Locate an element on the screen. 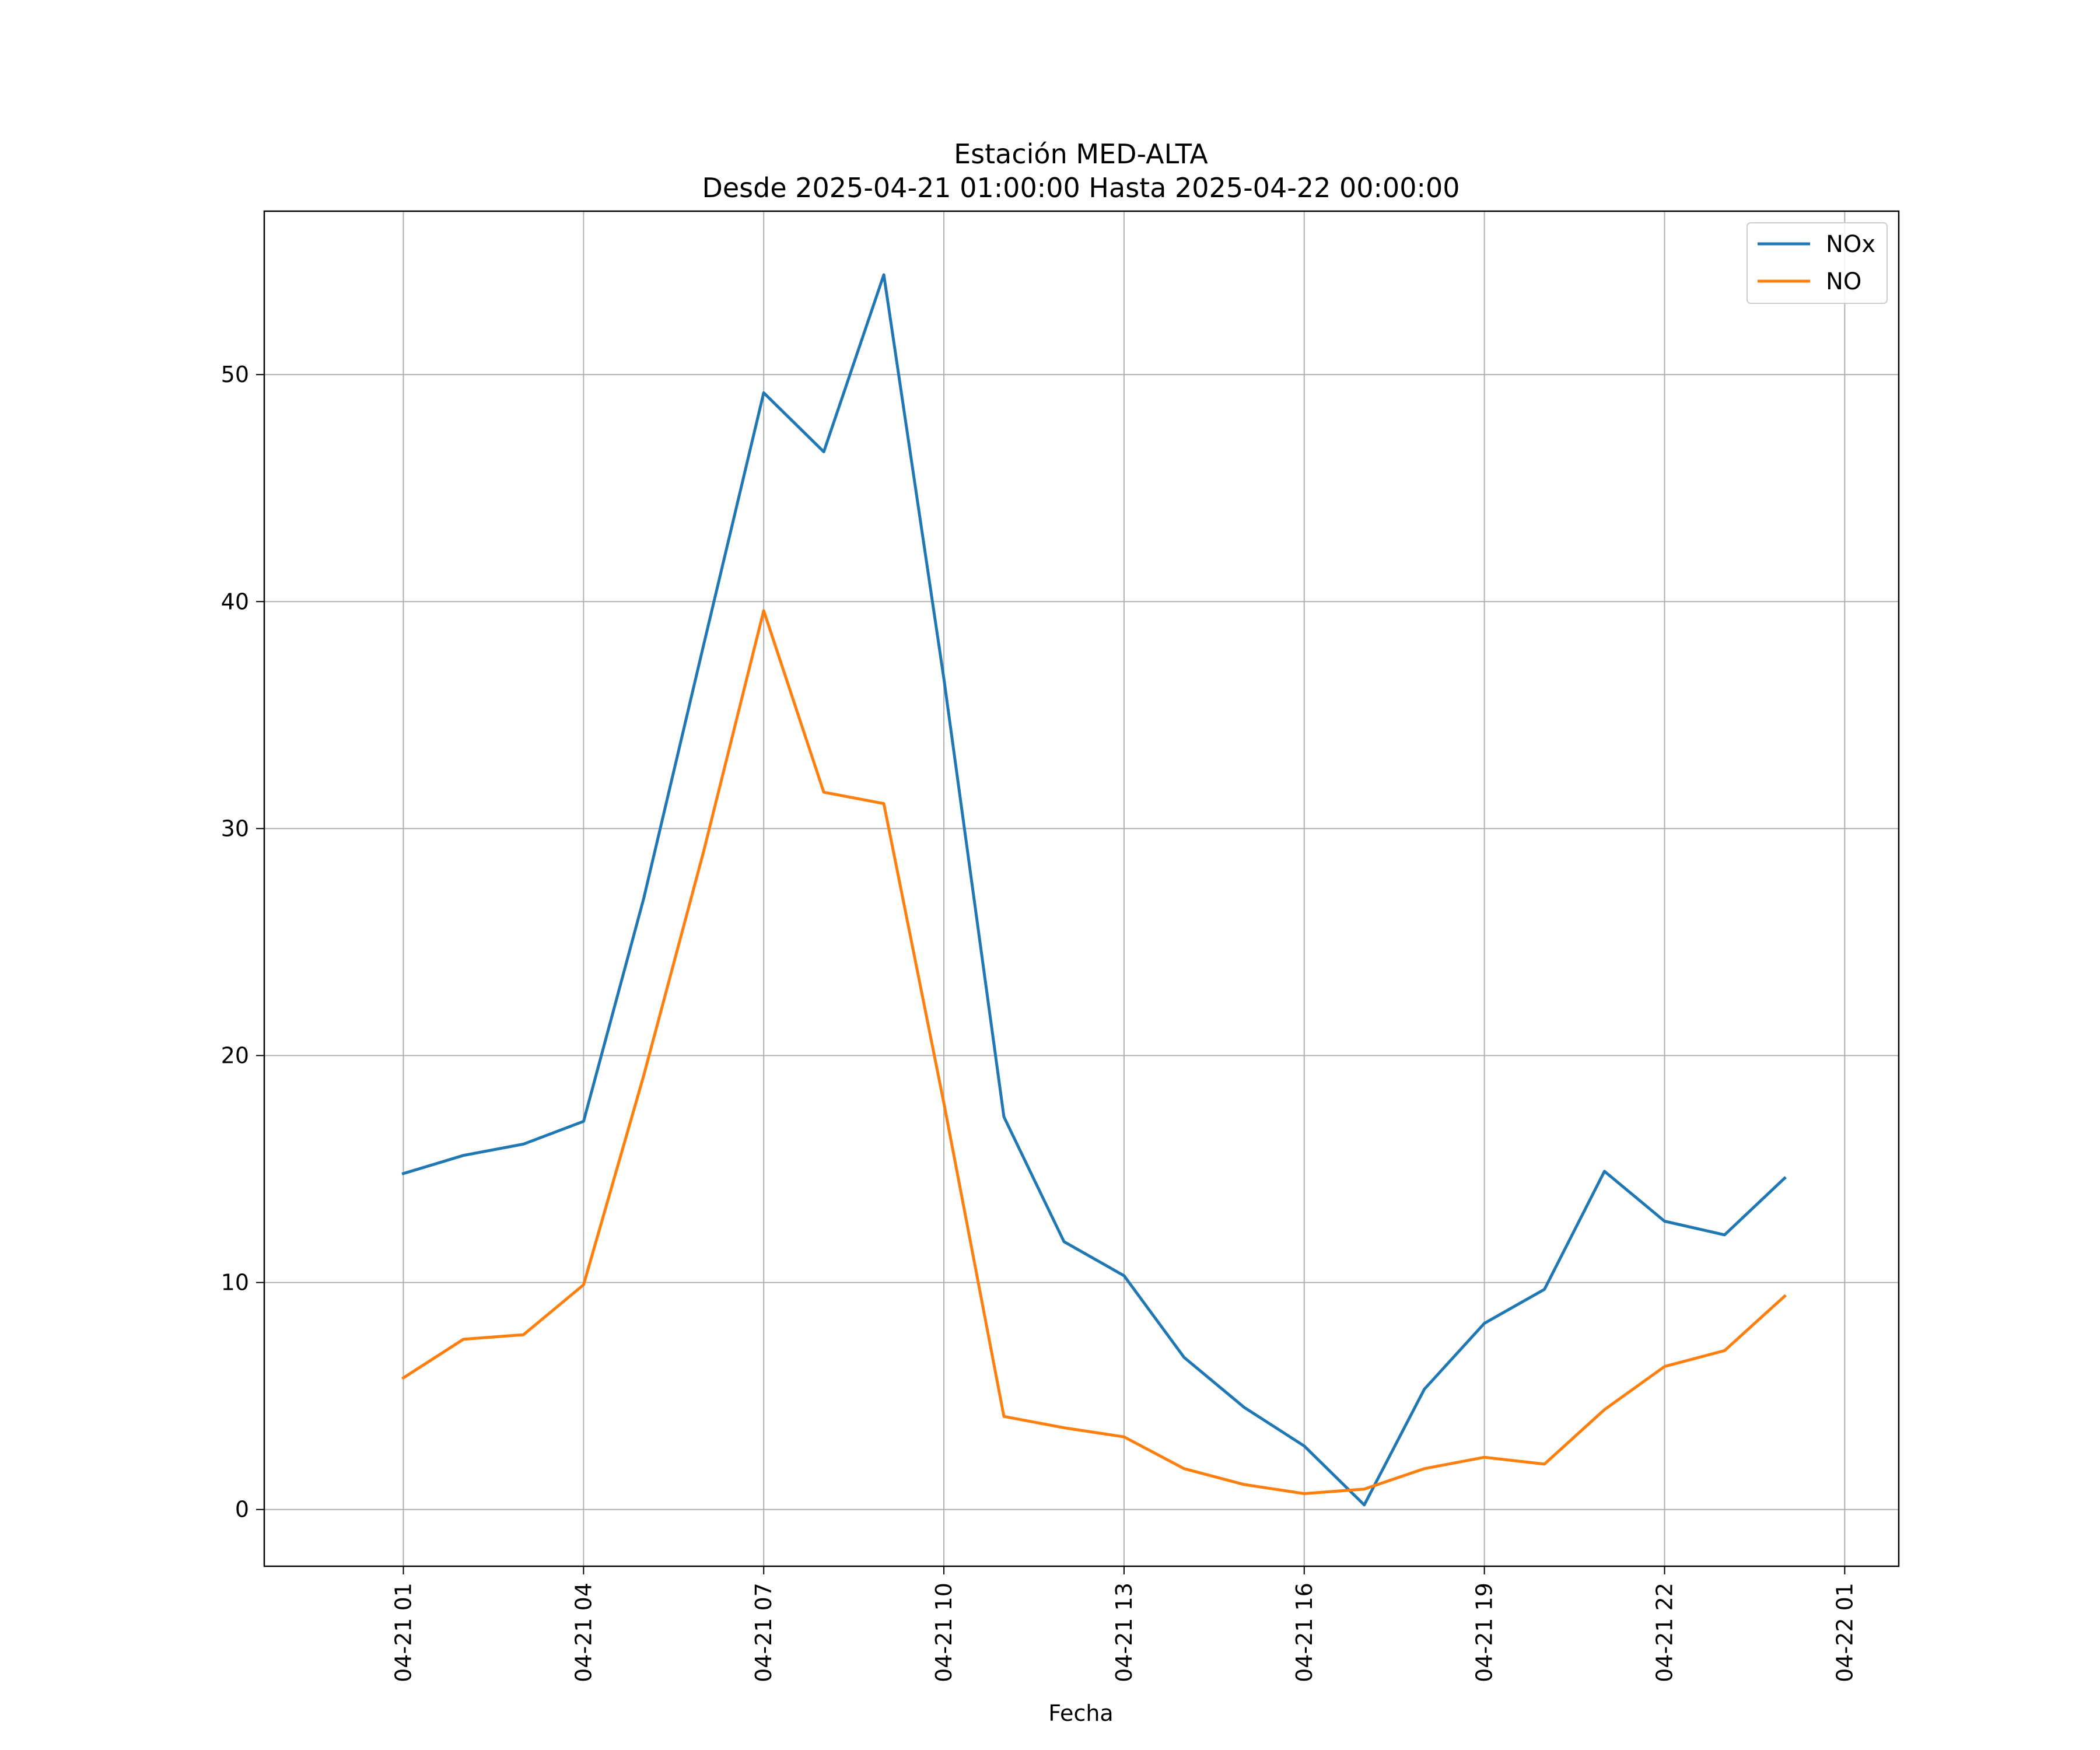 The height and width of the screenshot is (1750, 2100). x-axis-label: Fecha is located at coordinates (1080, 1713).